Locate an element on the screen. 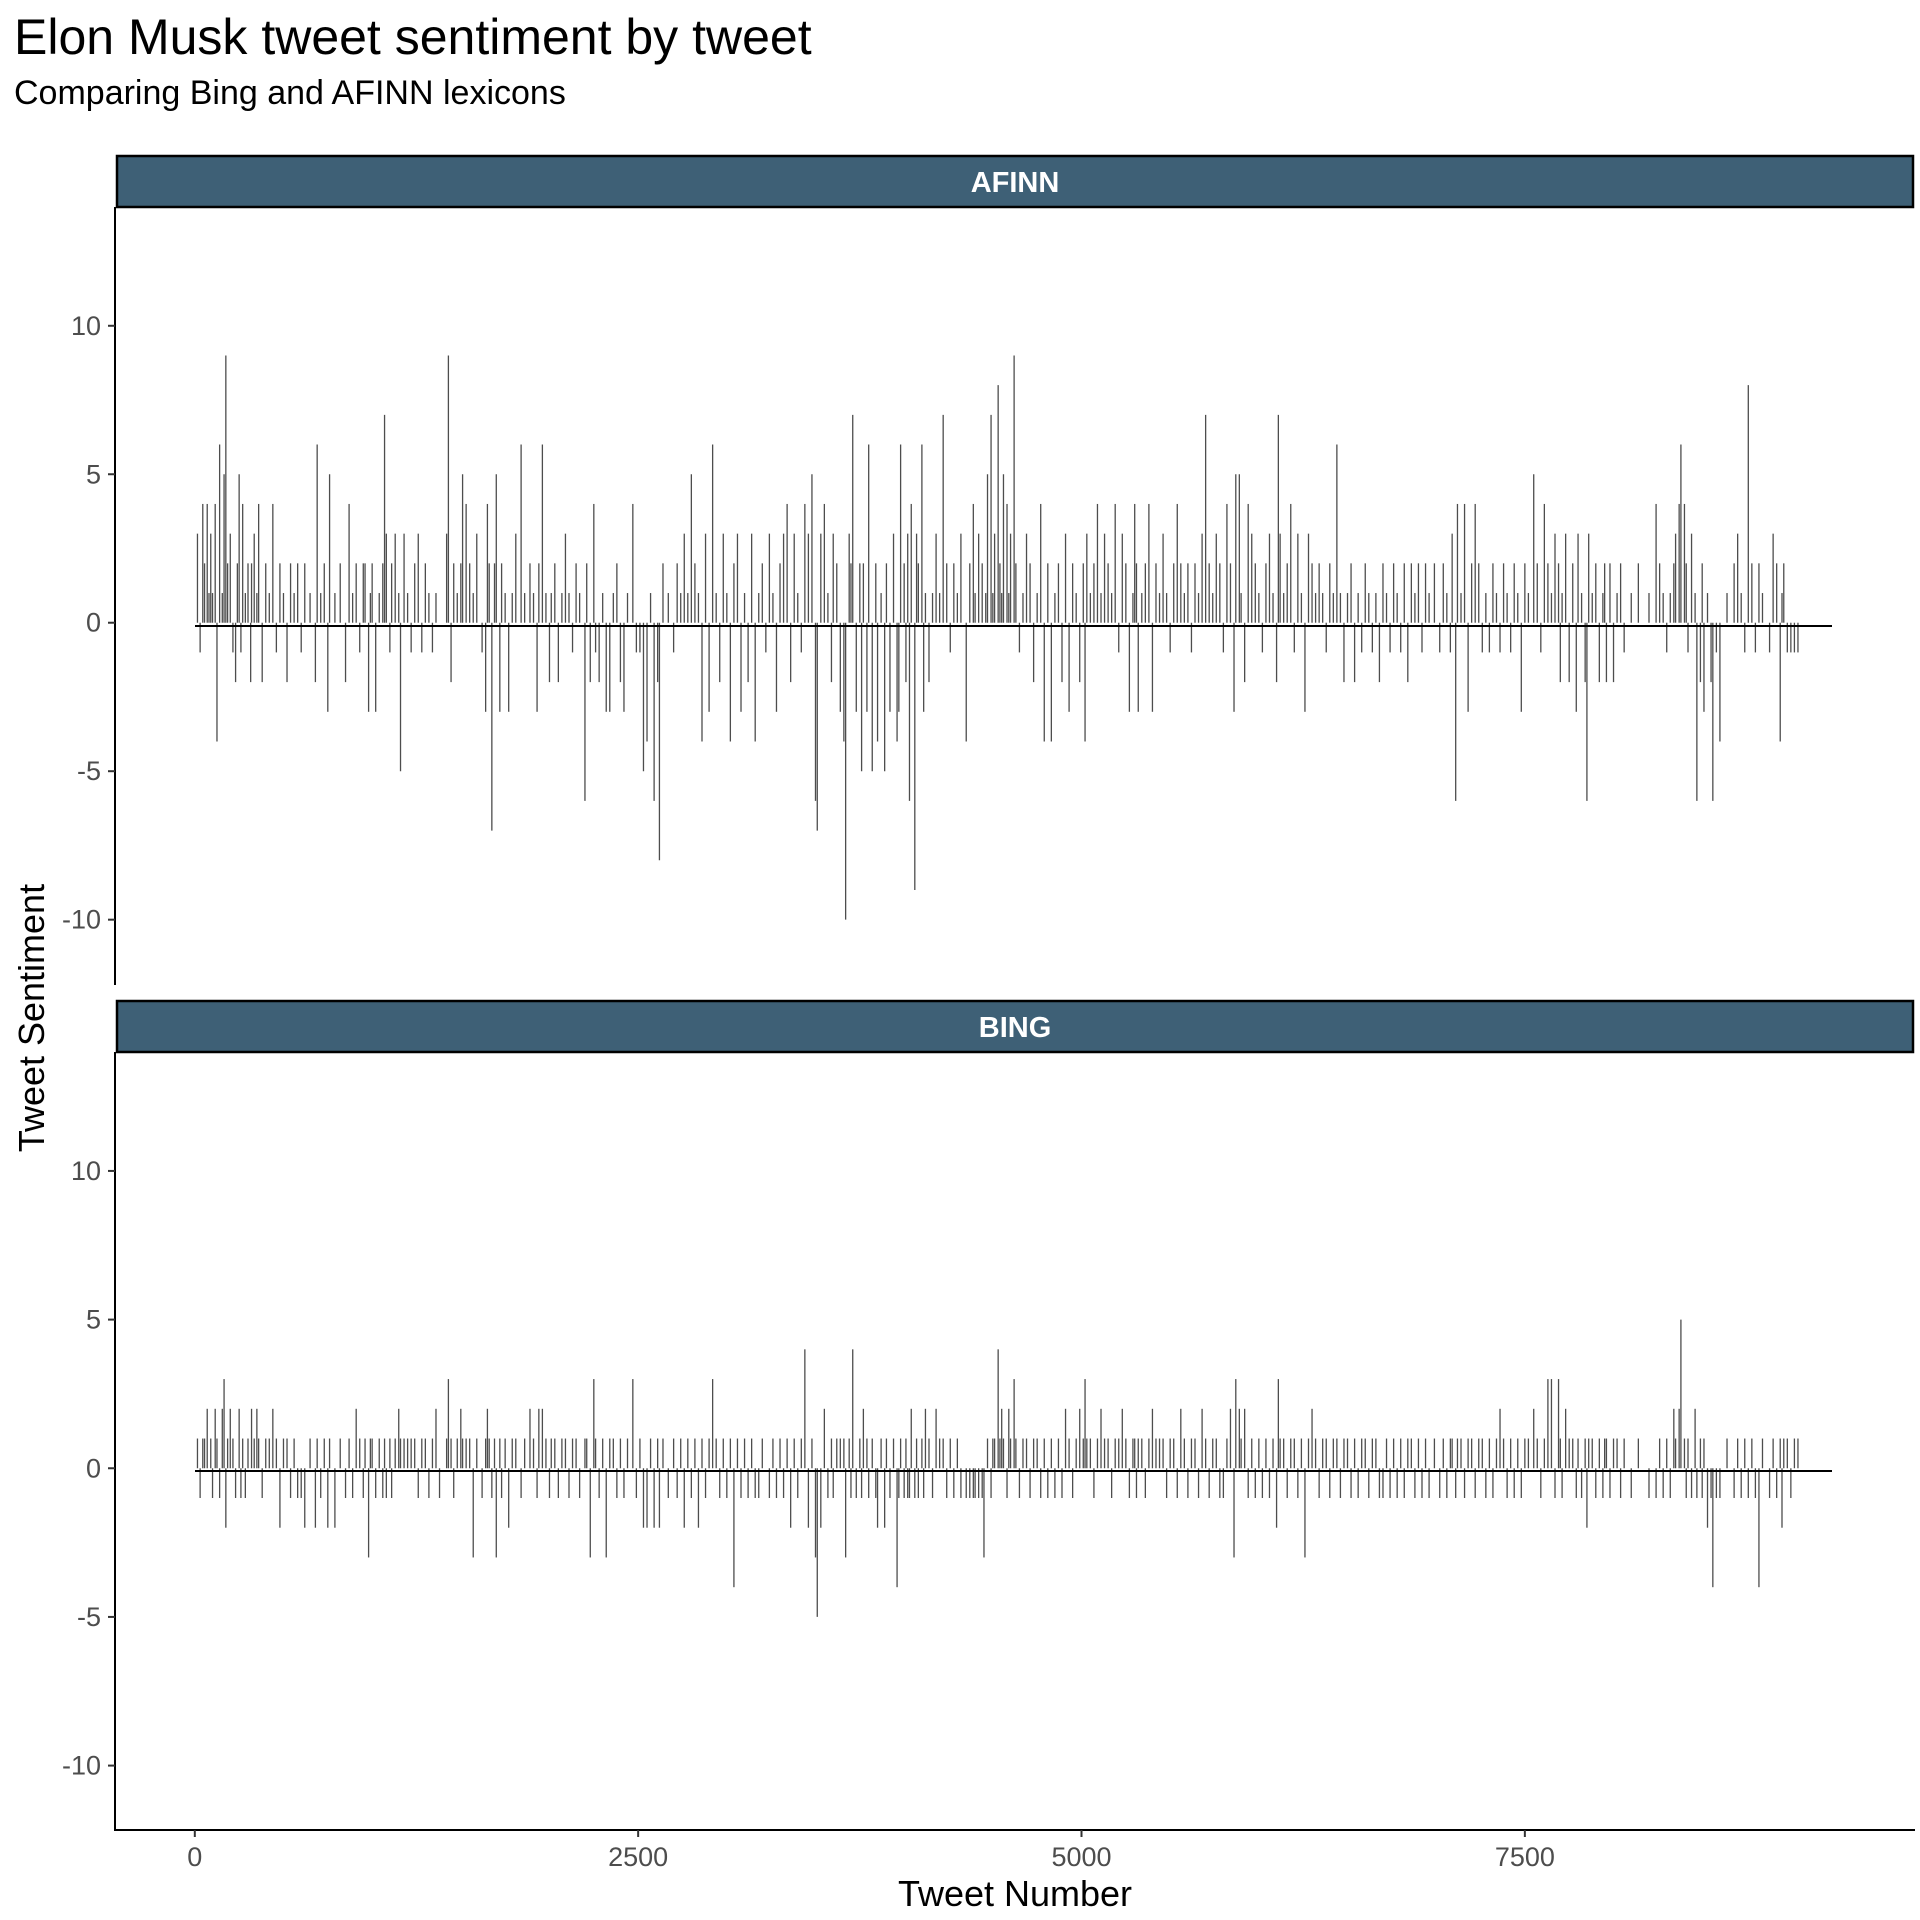 The height and width of the screenshot is (1920, 1920). afinn-y-ticks: -10 -5 0 5 10 is located at coordinates (88, 623).